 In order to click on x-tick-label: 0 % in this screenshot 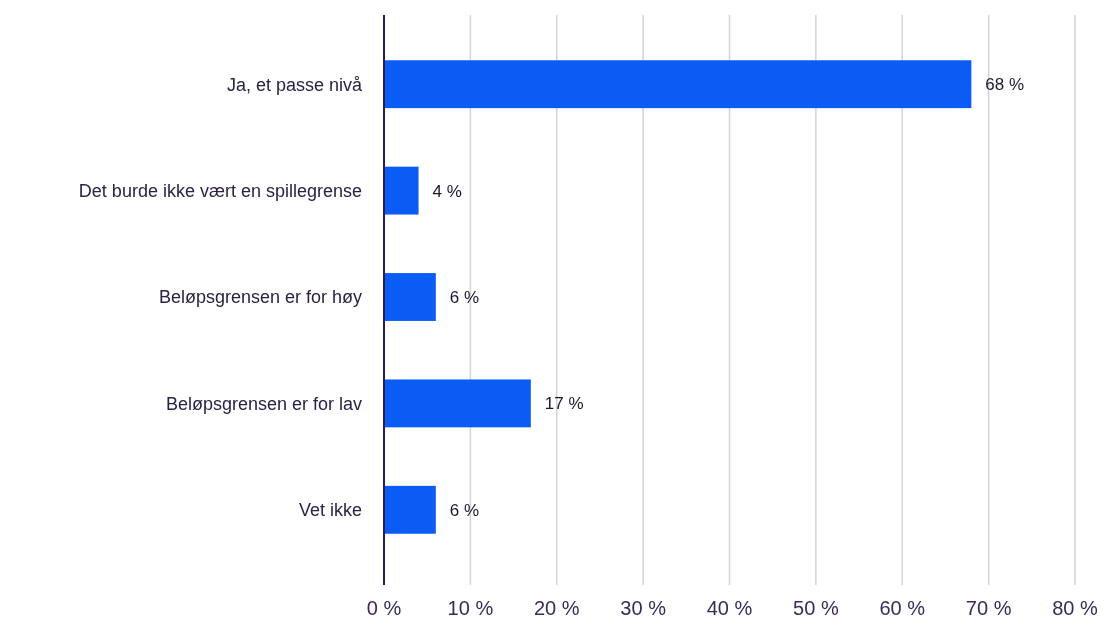, I will do `click(384, 608)`.